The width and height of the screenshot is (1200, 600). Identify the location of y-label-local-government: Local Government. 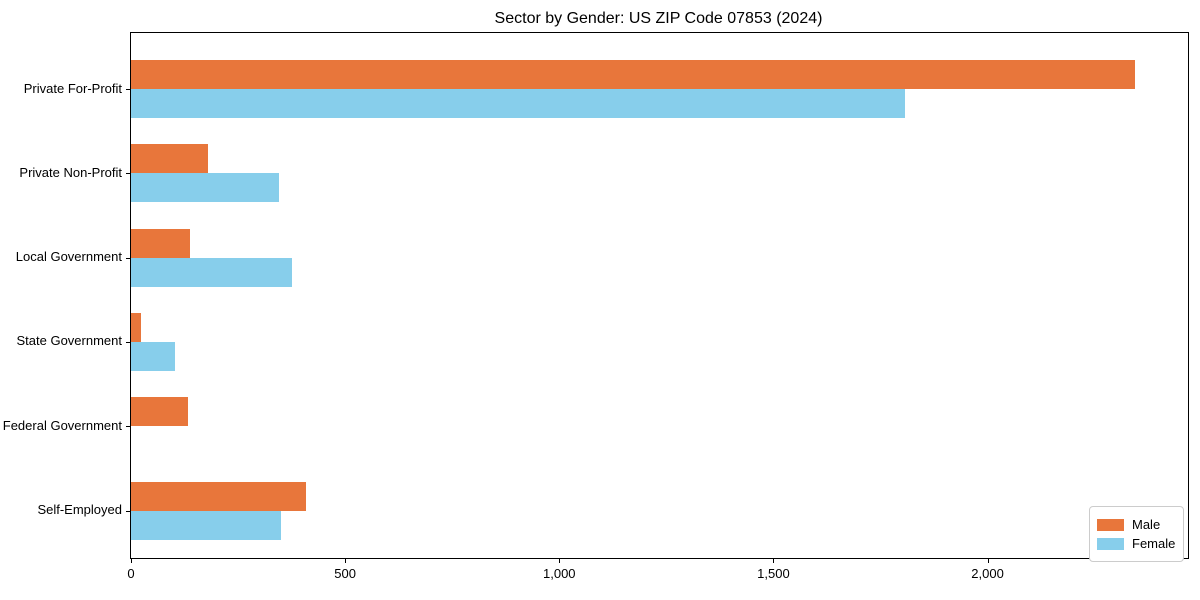
(68, 257).